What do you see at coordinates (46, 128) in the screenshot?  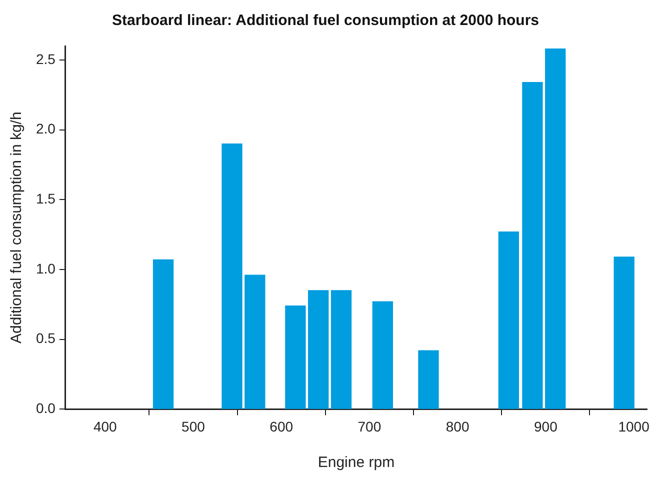 I see `y-tick-label: 2.0` at bounding box center [46, 128].